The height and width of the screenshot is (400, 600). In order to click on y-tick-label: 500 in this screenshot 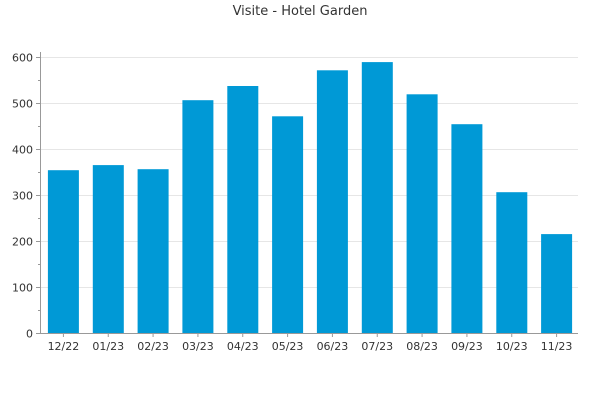, I will do `click(22, 104)`.